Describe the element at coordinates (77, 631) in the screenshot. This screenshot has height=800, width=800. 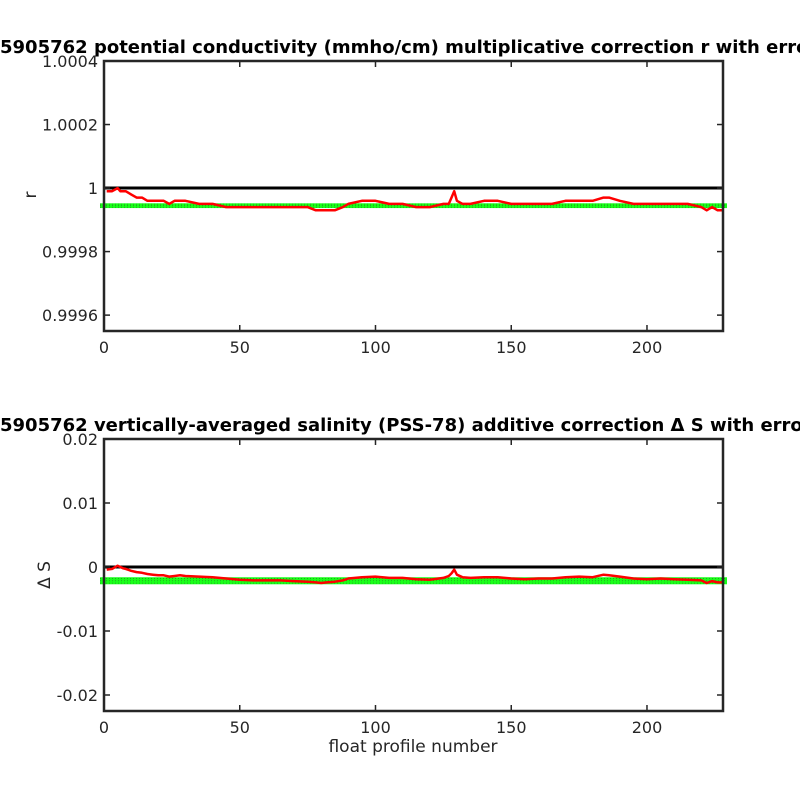
I see `y-tick-label: -0.01` at that location.